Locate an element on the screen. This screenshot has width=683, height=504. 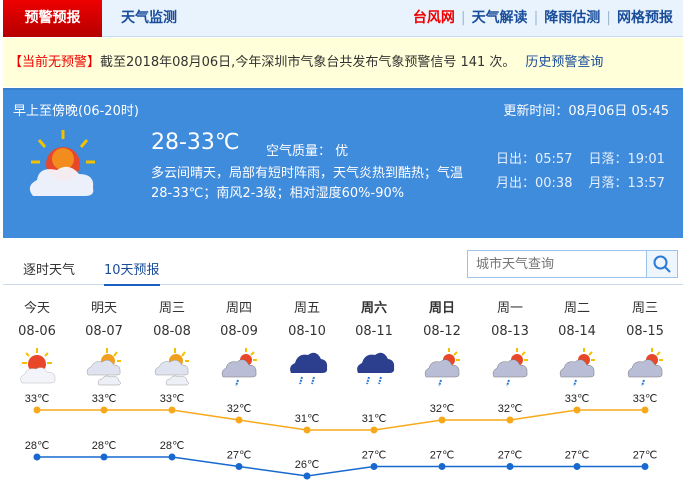
day-name: 周六 is located at coordinates (373, 308).